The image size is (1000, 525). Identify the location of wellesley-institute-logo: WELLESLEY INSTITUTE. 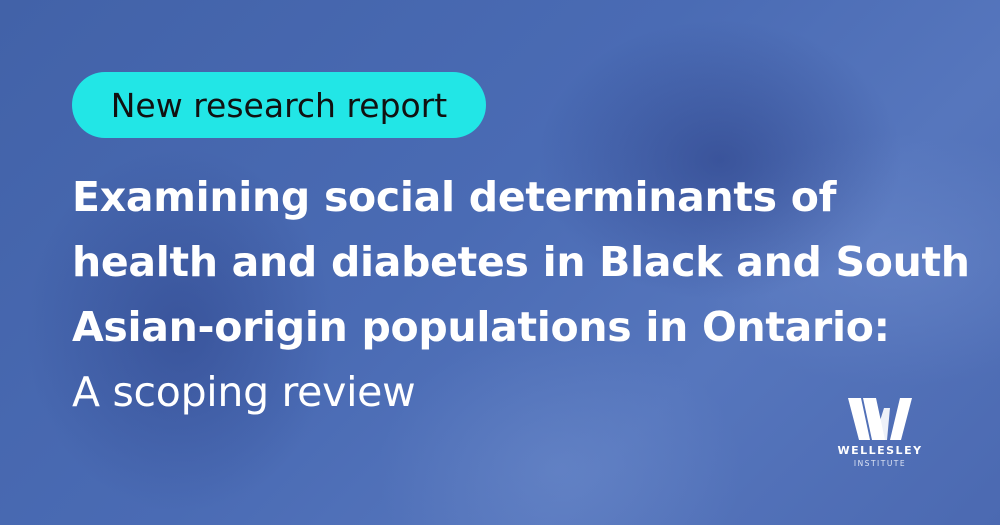
(880, 433).